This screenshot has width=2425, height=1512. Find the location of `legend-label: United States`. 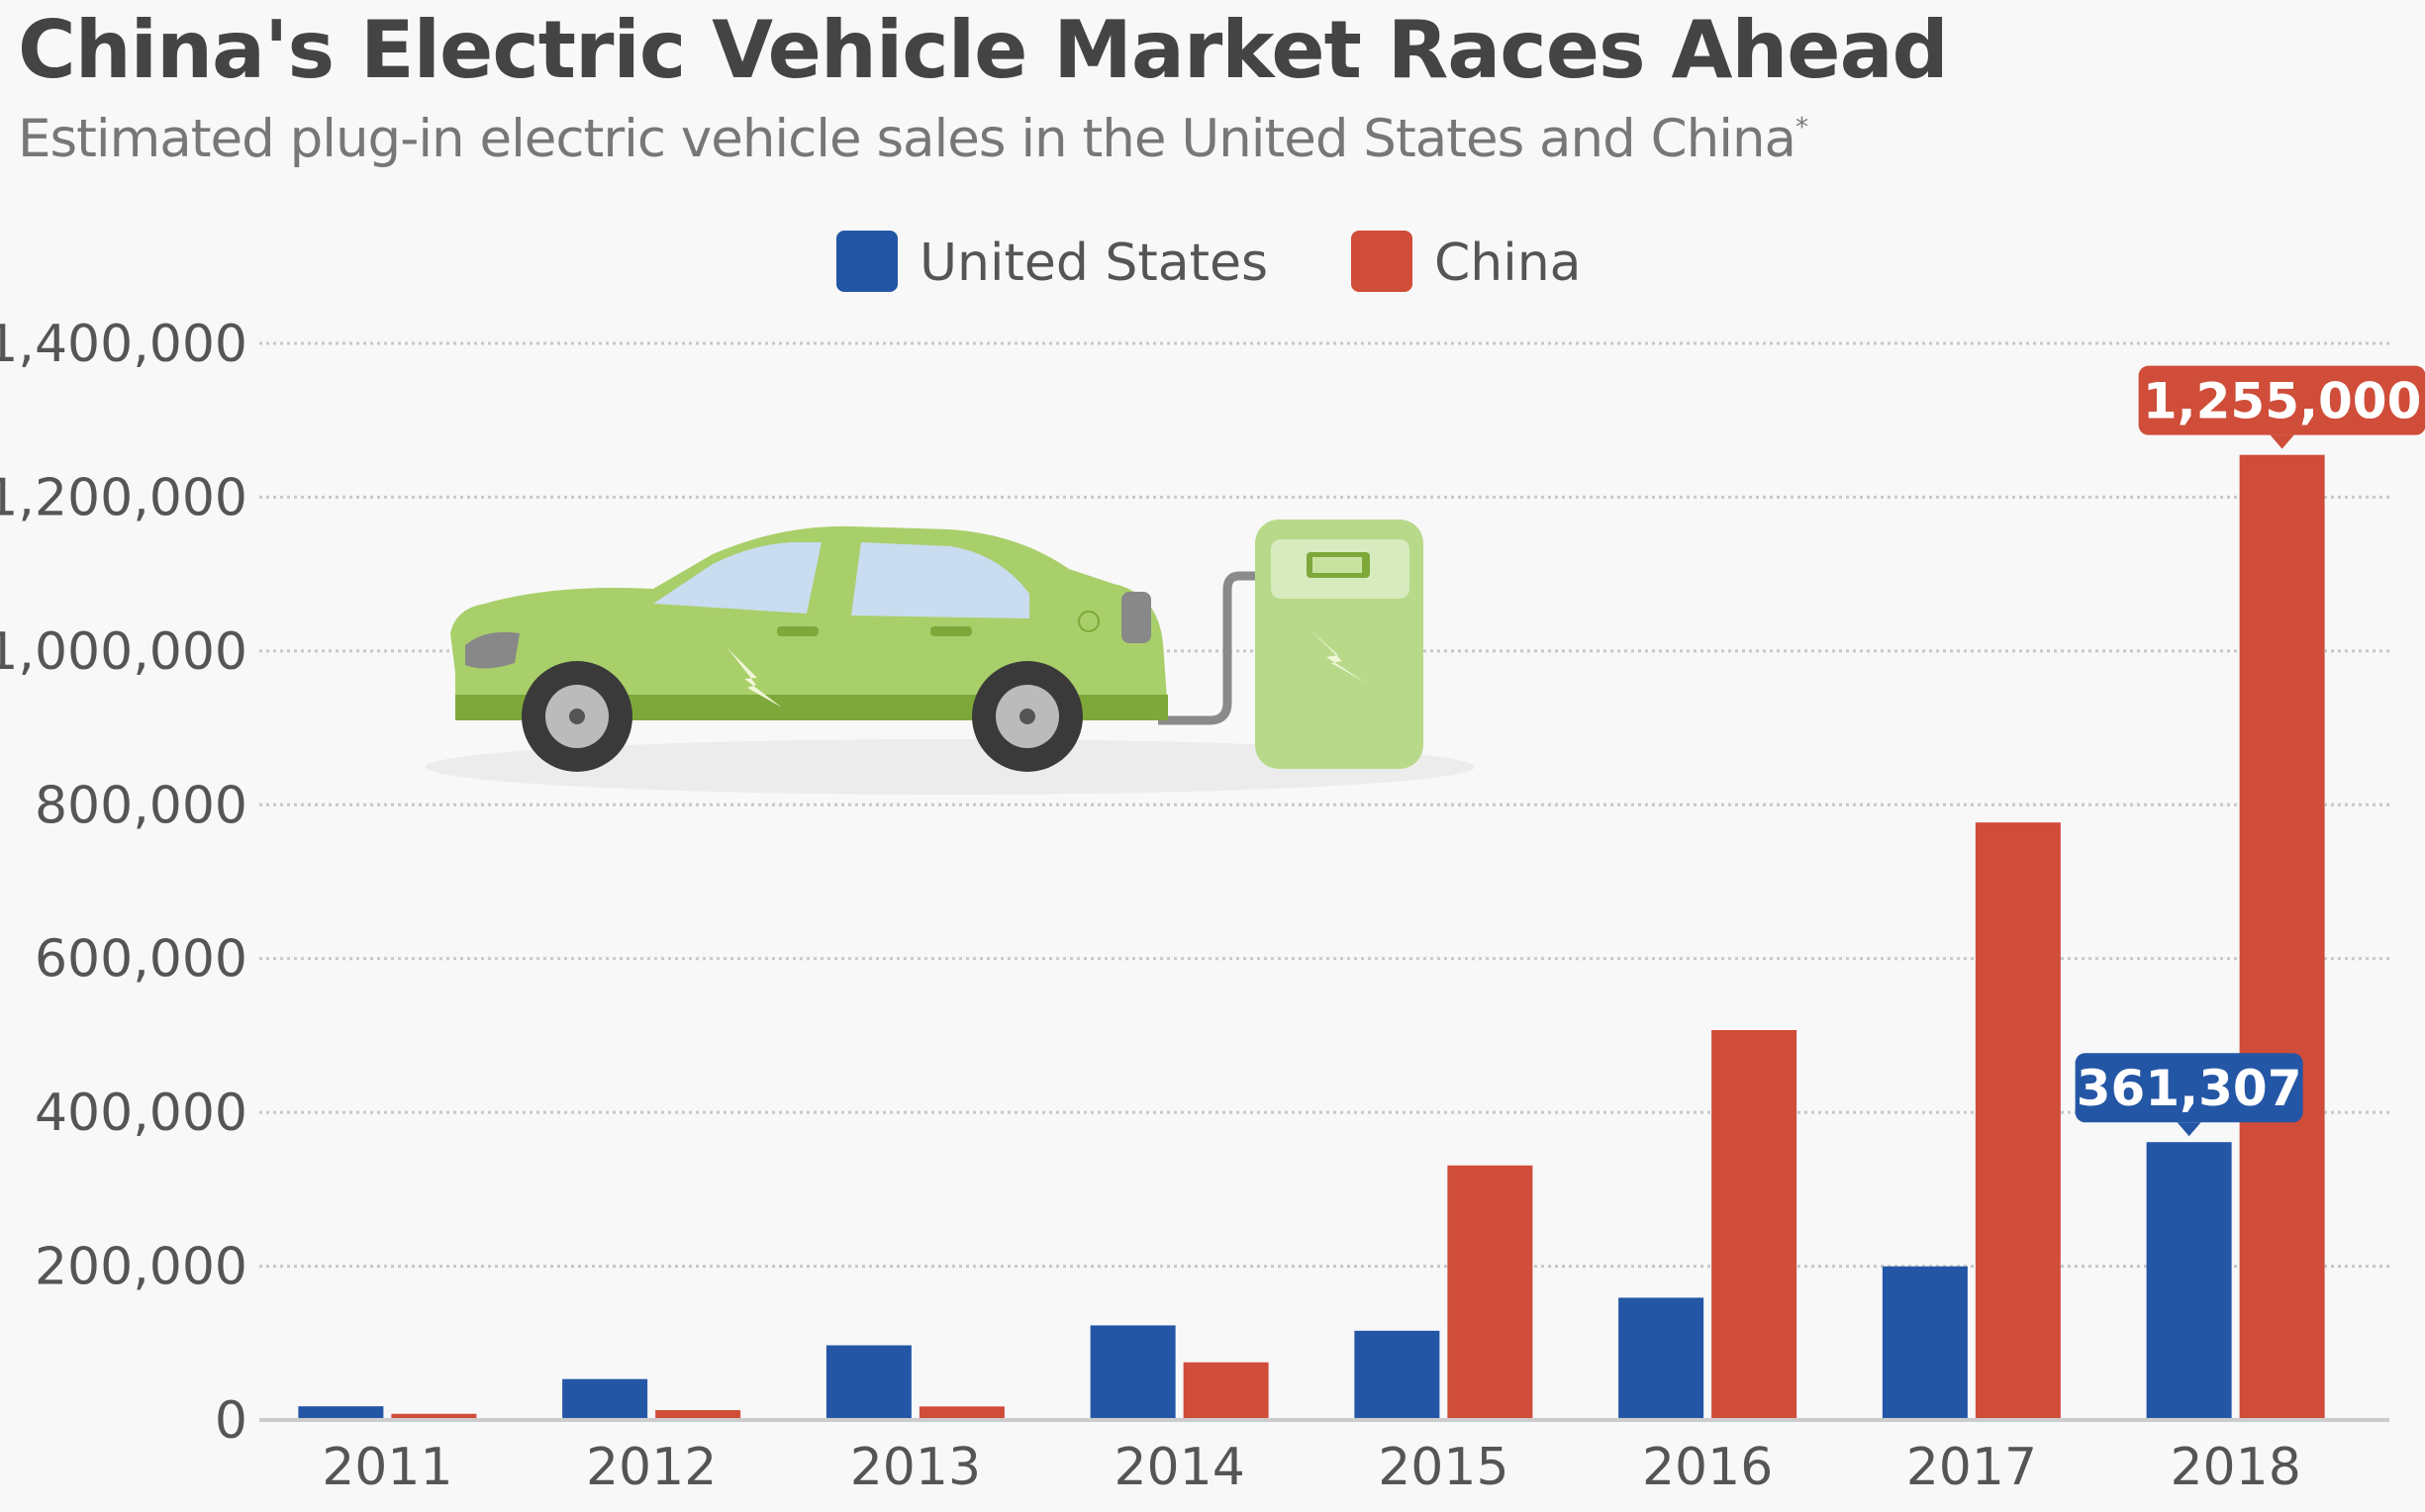

legend-label: United States is located at coordinates (1094, 263).